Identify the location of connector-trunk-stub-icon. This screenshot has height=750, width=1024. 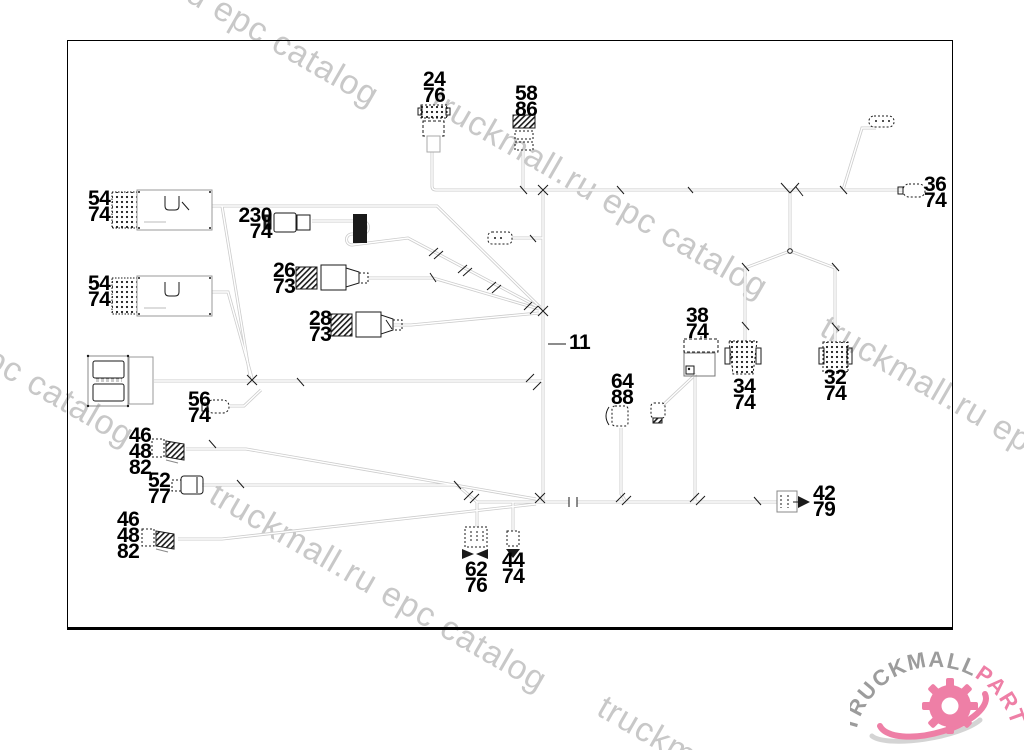
(500, 238).